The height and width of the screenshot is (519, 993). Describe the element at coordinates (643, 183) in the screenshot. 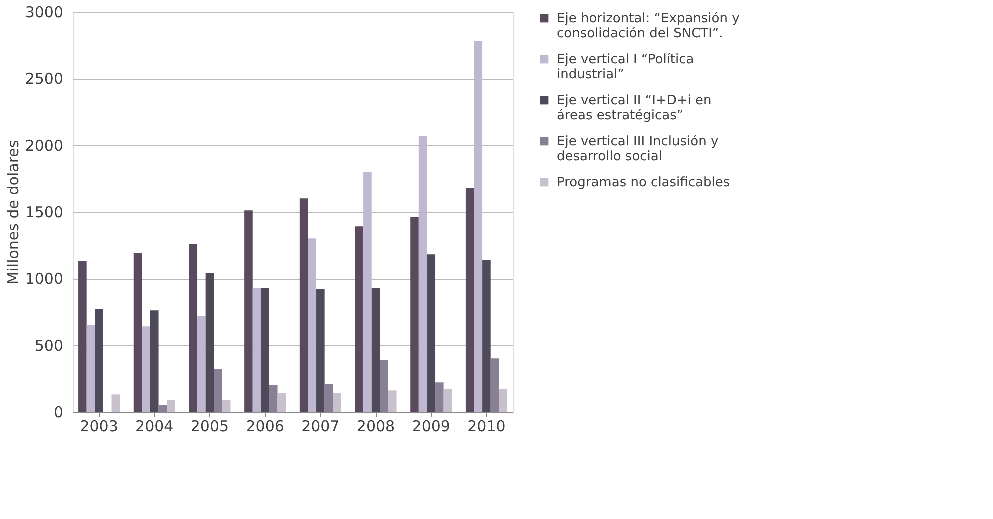

I see `legend-label: Programas no clasificables` at that location.